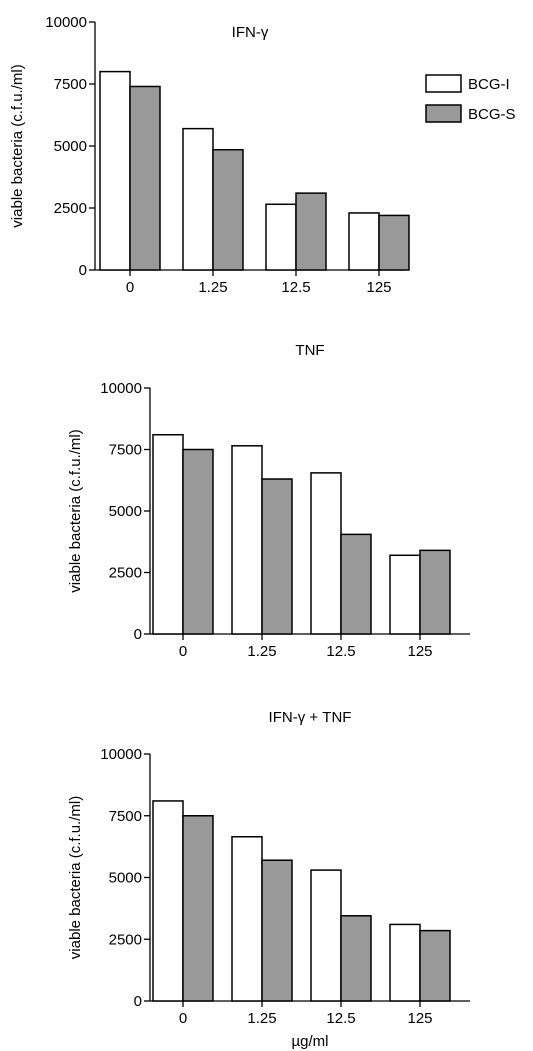  Describe the element at coordinates (443, 83) in the screenshot. I see `legend-swatch-bcg-i` at that location.